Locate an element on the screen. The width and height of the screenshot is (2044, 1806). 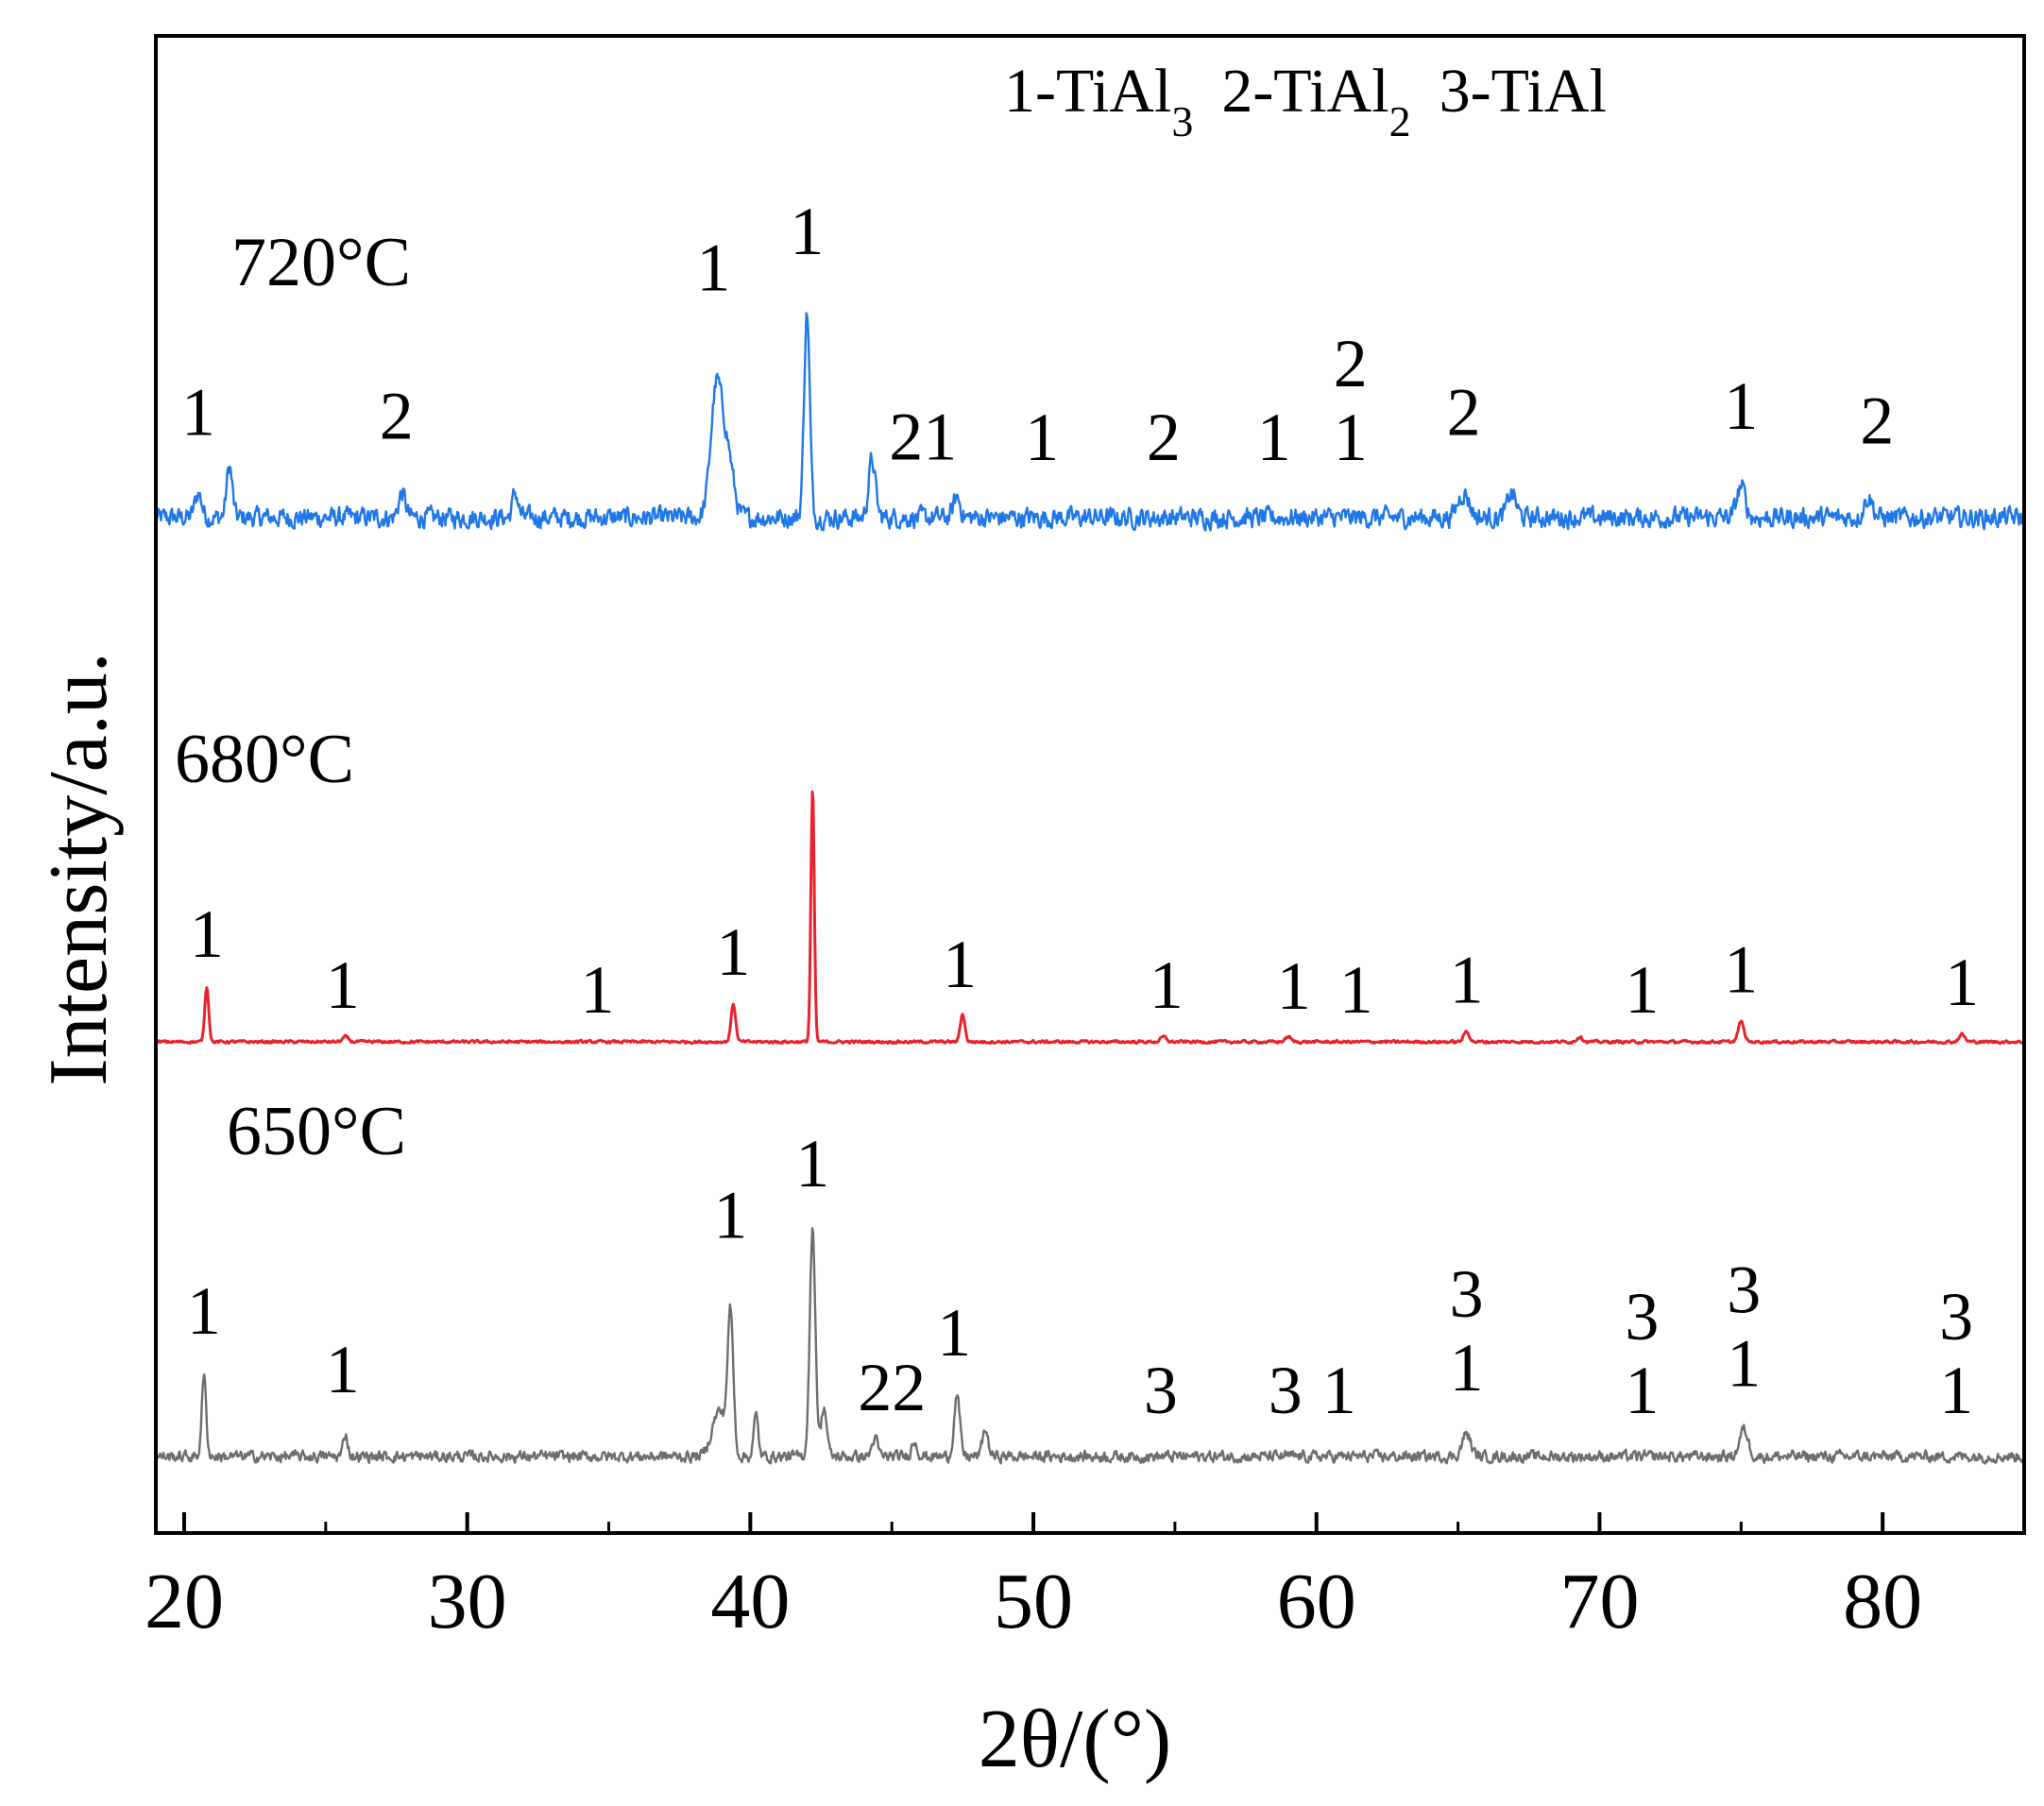
series-label: 650°C is located at coordinates (316, 1131).